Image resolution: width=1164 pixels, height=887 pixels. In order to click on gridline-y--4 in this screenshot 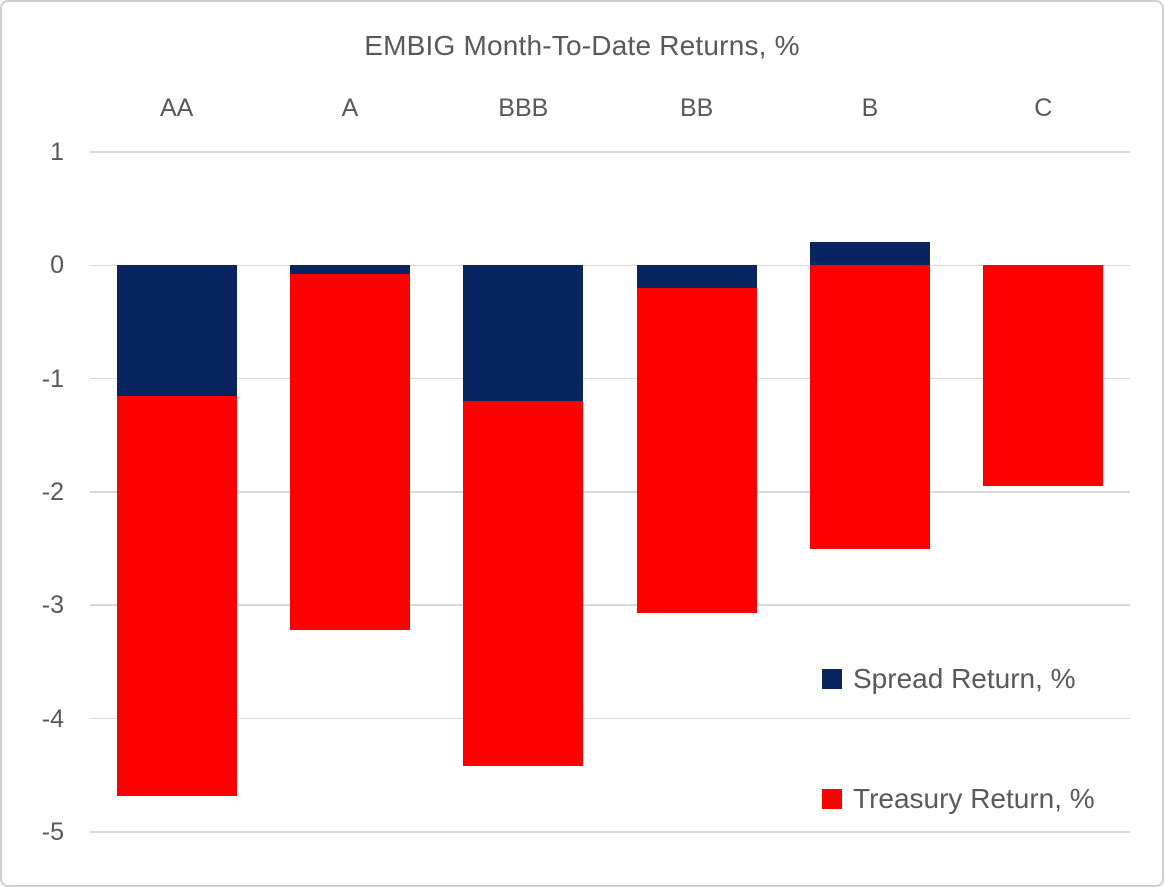, I will do `click(610, 718)`.